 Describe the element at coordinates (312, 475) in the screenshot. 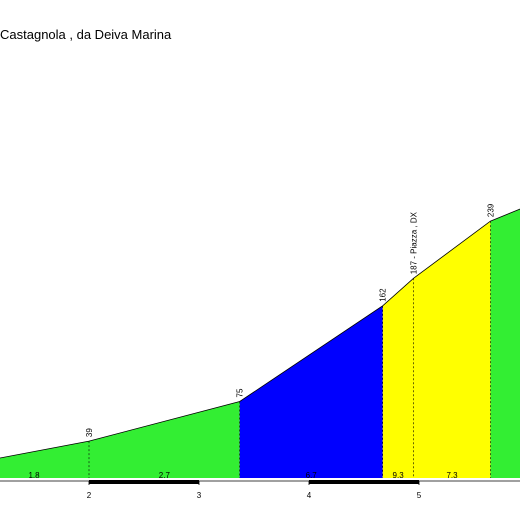

I see `gradient-label-2: 6.7` at that location.